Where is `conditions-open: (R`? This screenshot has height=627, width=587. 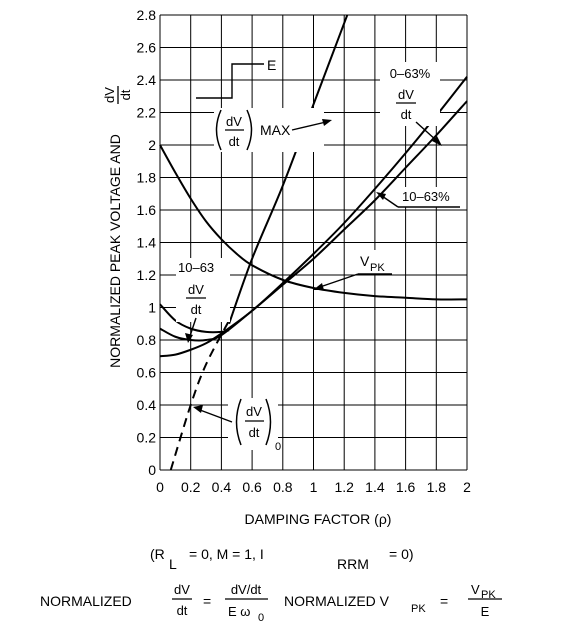
conditions-open: (R is located at coordinates (157, 554).